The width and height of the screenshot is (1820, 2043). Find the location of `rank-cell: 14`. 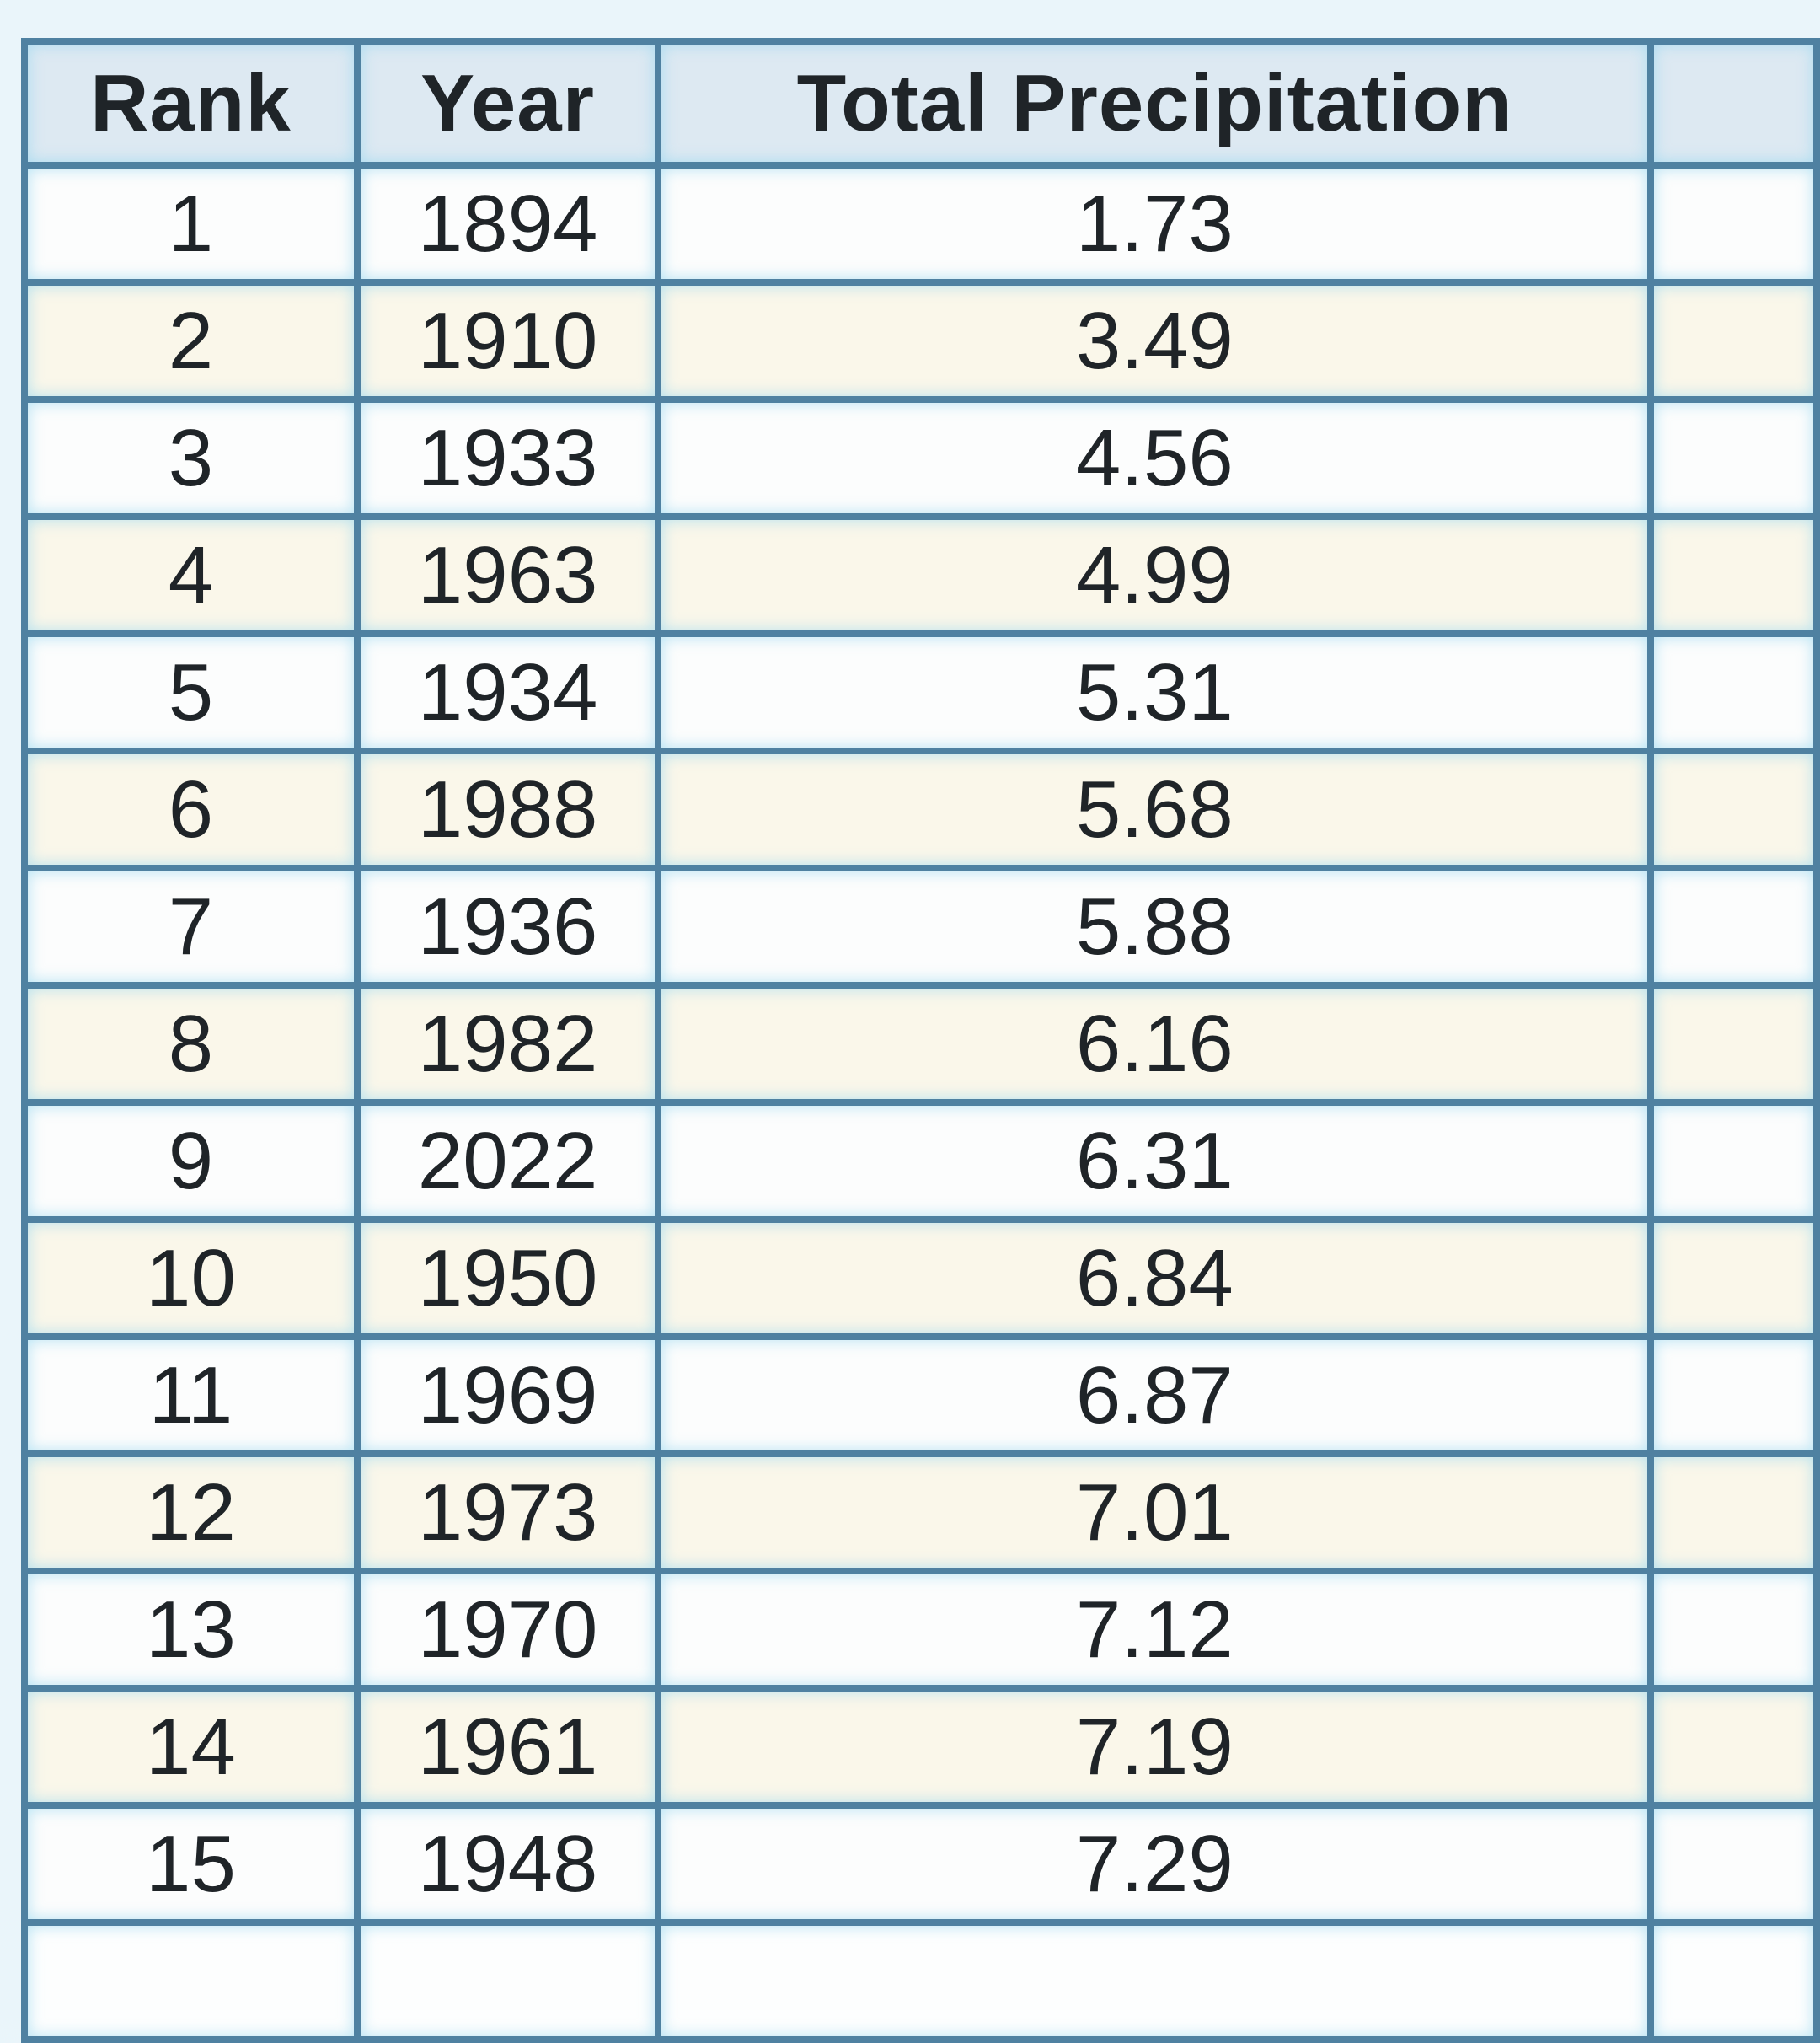

rank-cell: 14 is located at coordinates (191, 1747).